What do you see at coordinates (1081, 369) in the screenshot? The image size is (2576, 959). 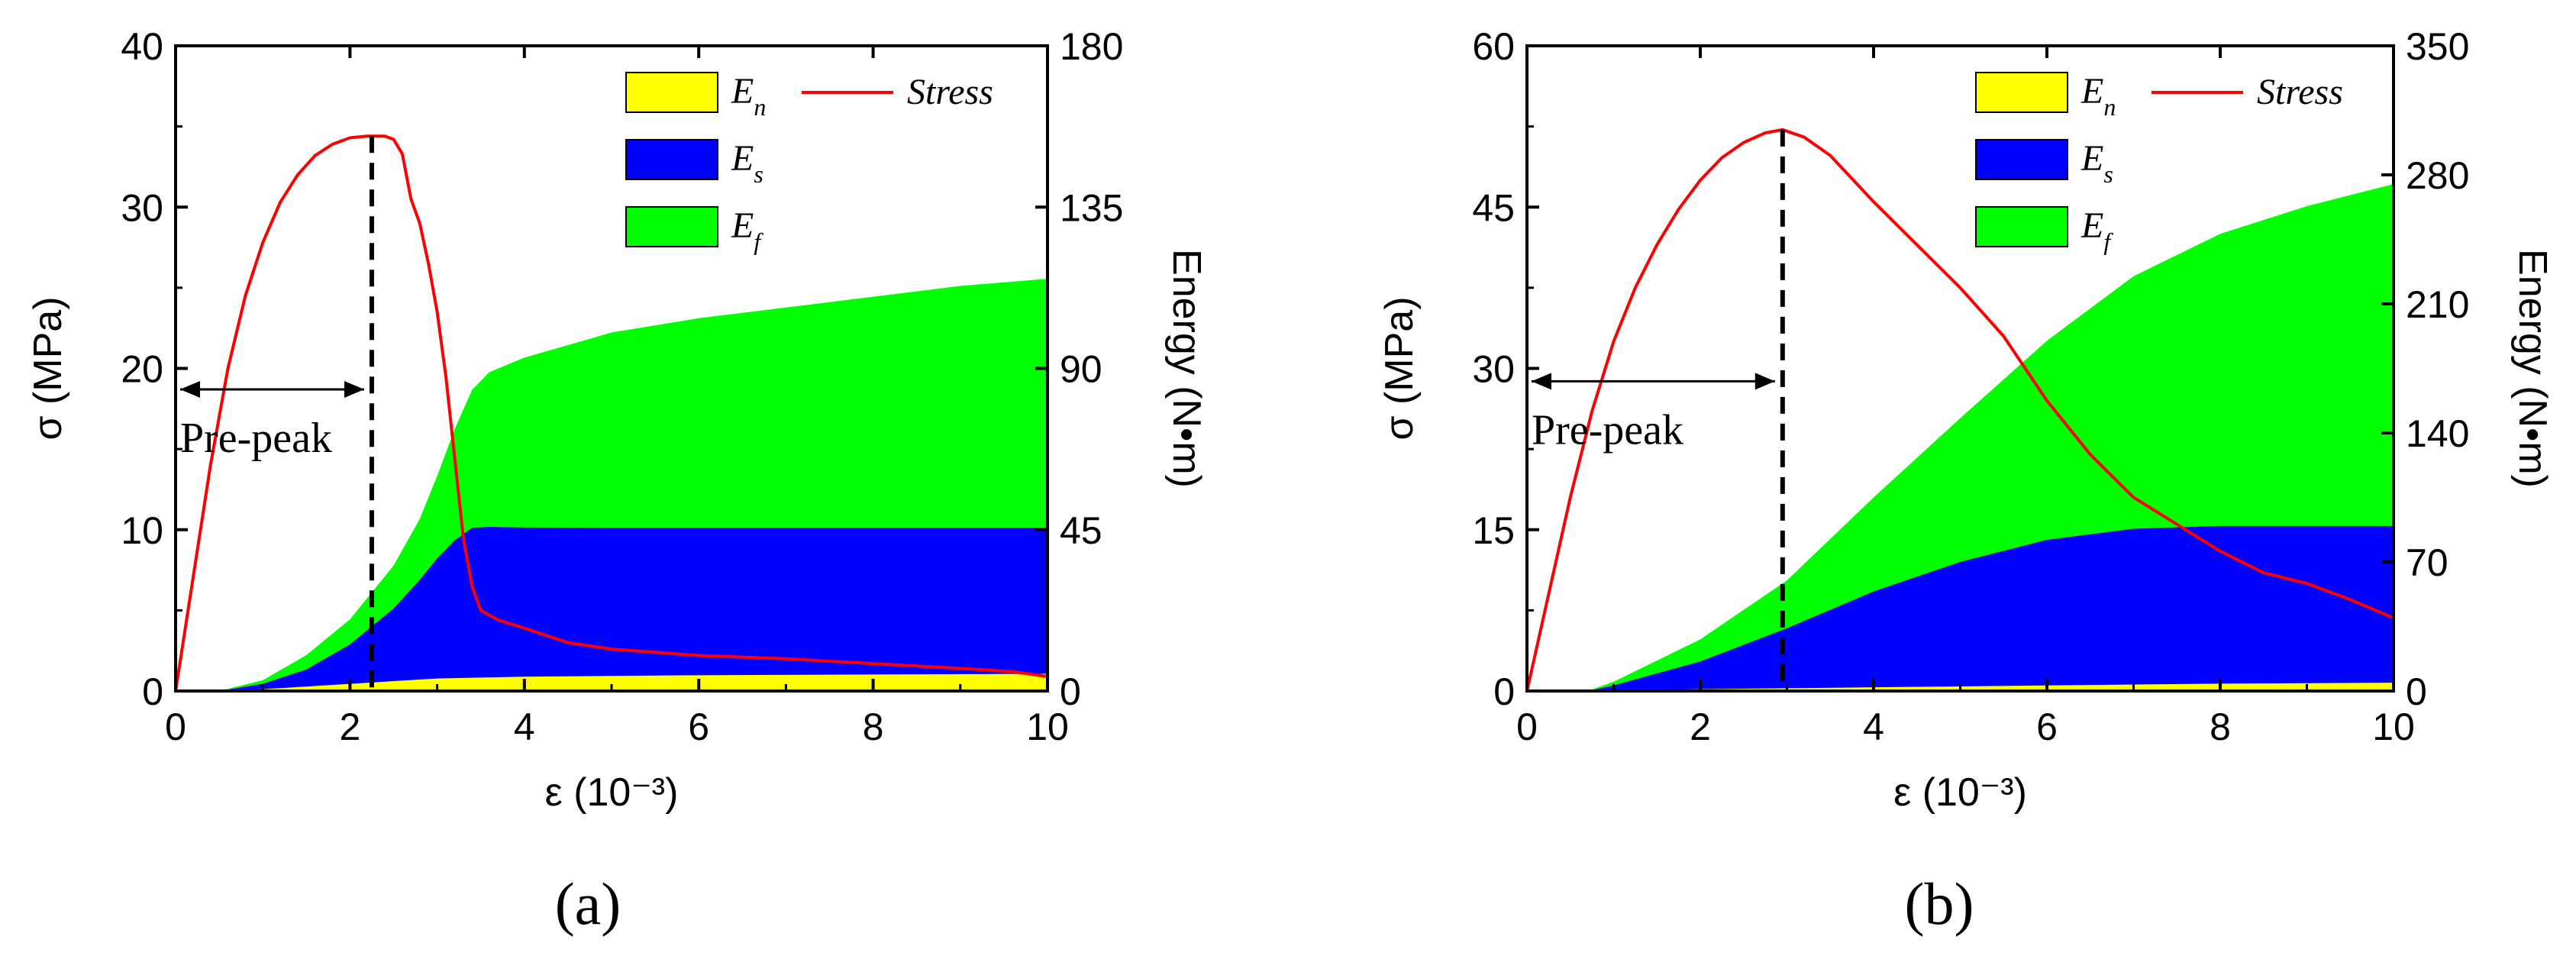 I see `y2-tick-label: 90` at bounding box center [1081, 369].